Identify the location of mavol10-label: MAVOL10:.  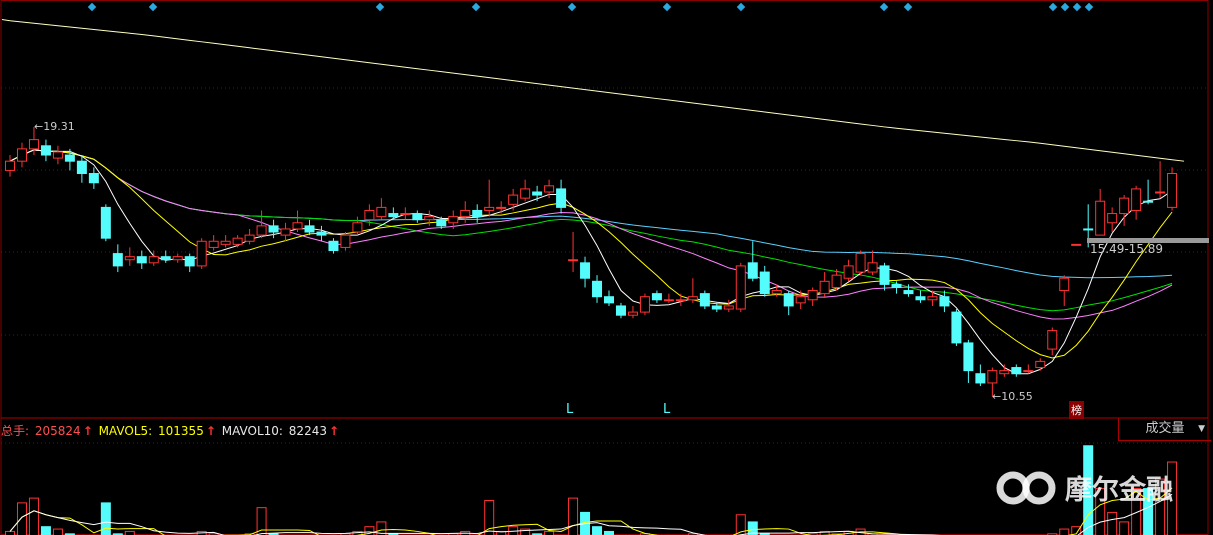
(252, 431).